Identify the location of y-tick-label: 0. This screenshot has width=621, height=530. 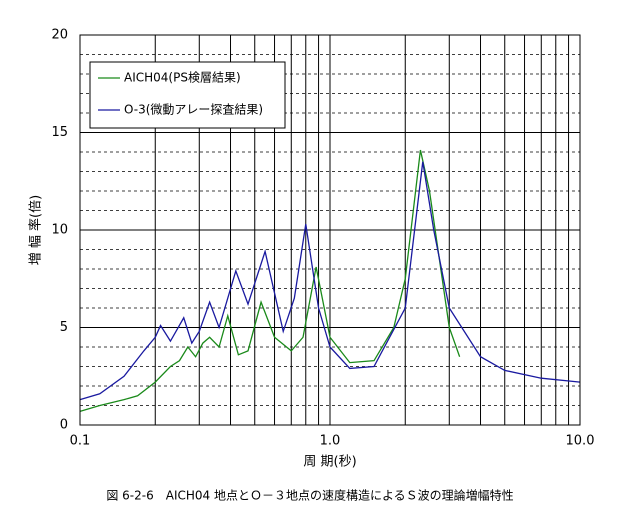
(64, 425).